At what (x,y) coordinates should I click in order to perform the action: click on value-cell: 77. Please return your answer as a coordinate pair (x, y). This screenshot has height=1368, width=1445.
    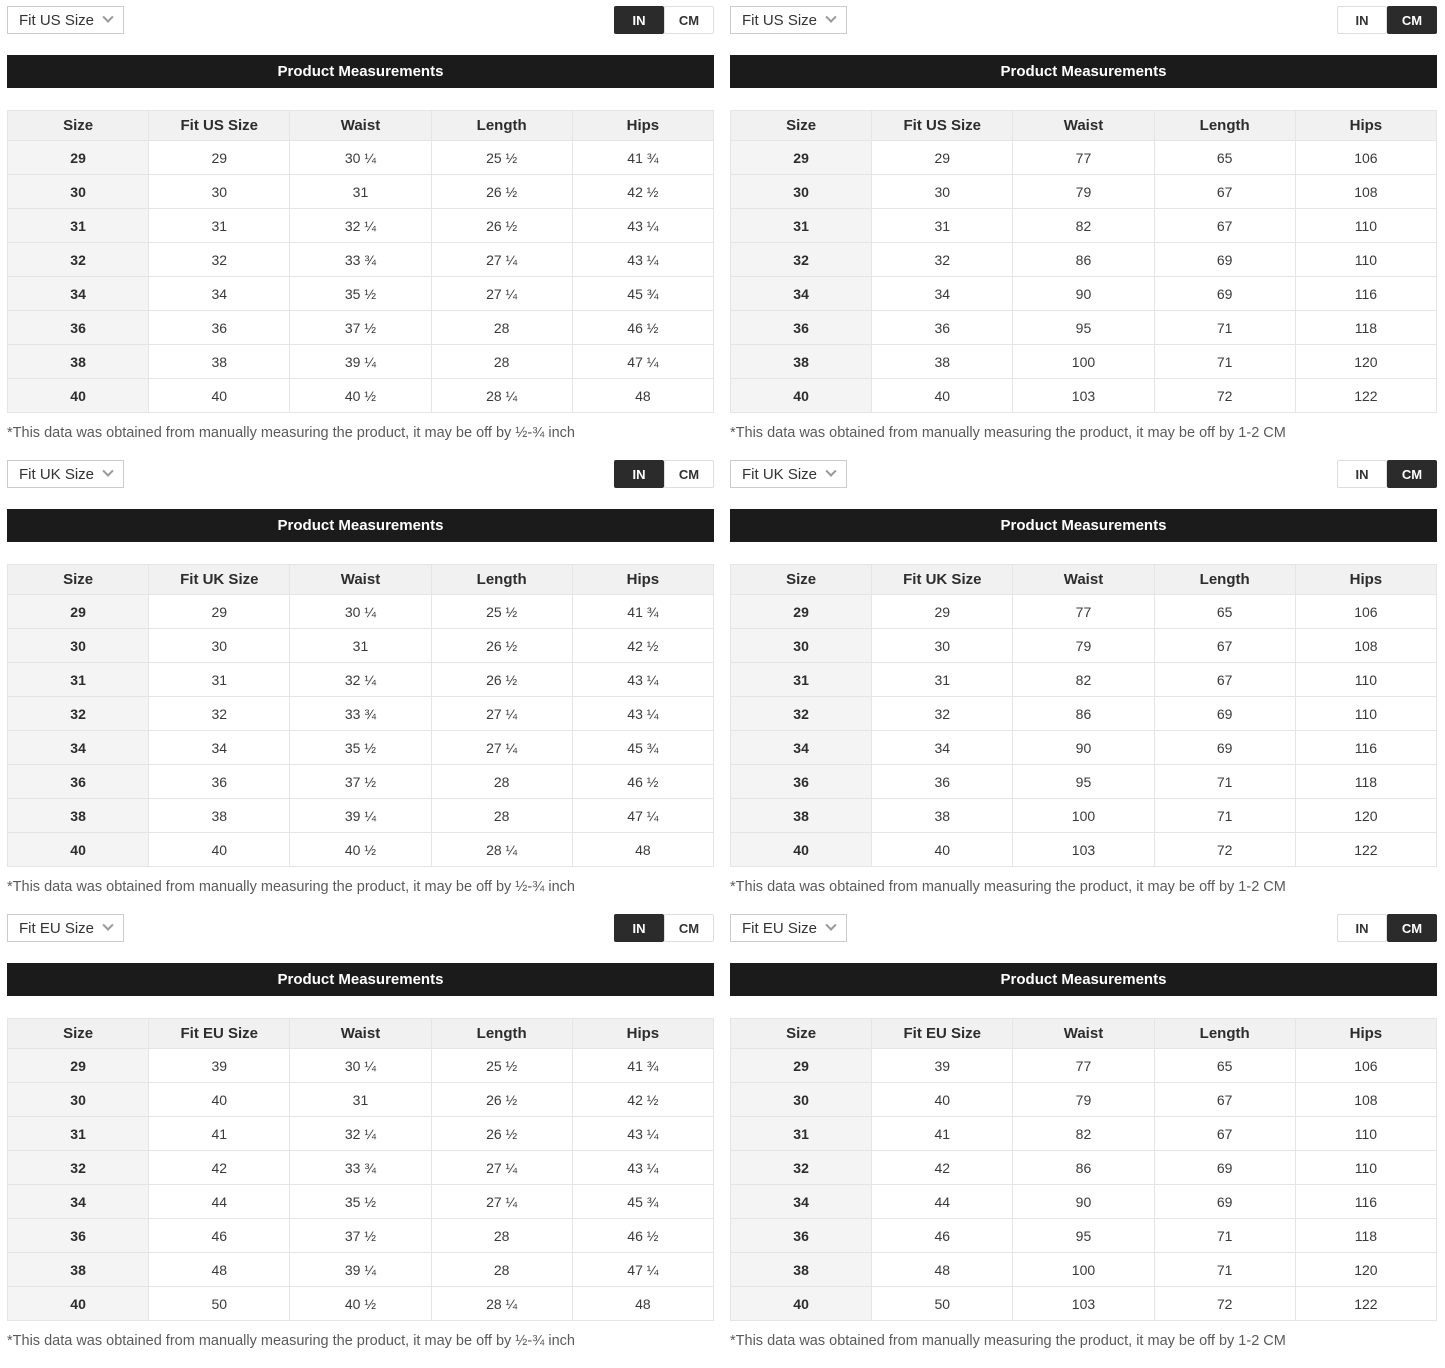
    Looking at the image, I should click on (1083, 611).